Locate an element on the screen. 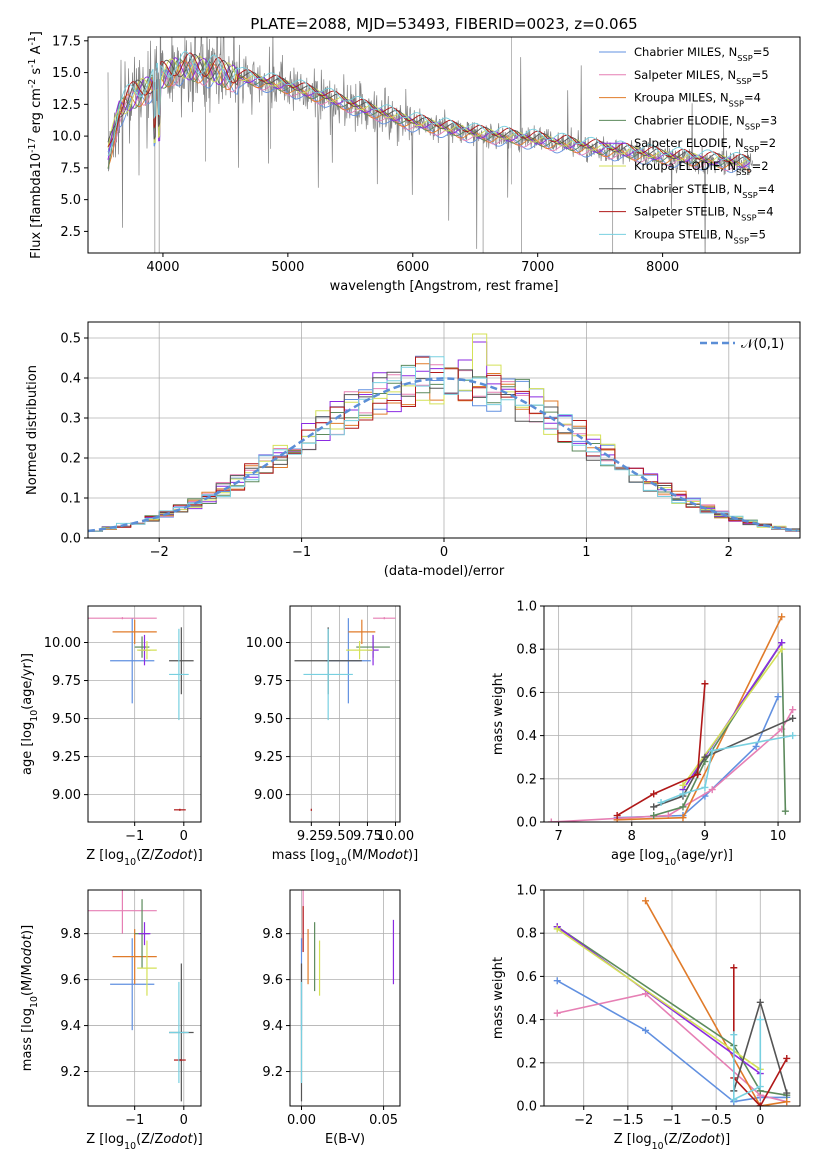  legend-label-4: Chabrier ELODIE, NSSP=3 is located at coordinates (705, 122).